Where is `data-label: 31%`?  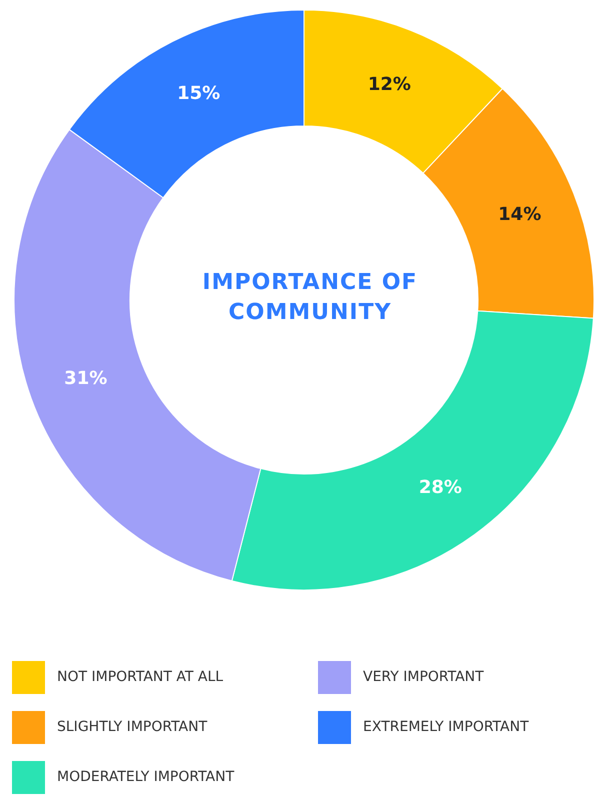
data-label: 31% is located at coordinates (86, 379).